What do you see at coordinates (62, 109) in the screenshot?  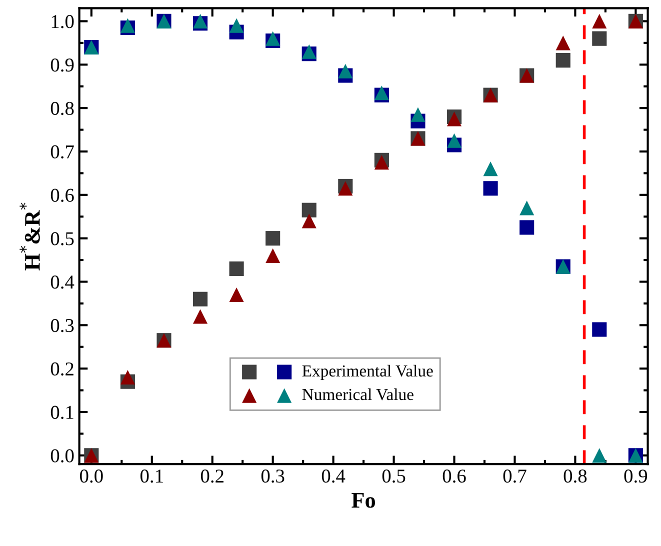 I see `y-tick-label: 0.8` at bounding box center [62, 109].